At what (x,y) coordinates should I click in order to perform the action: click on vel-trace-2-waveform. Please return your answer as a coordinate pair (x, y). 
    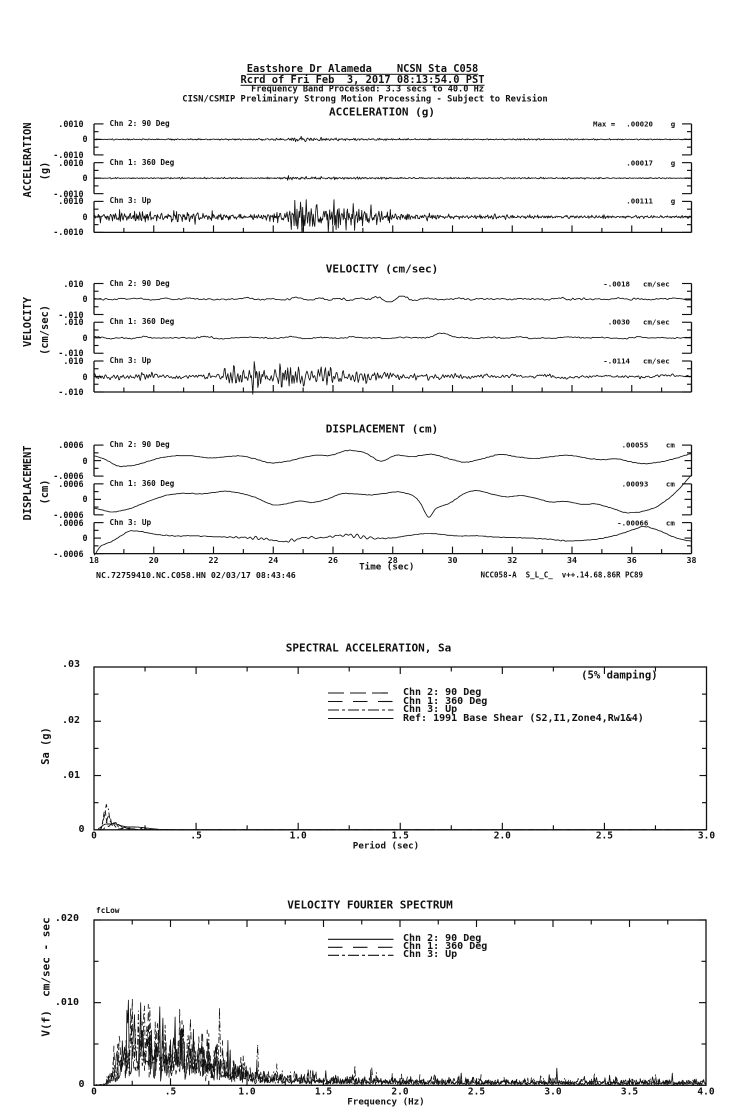
    Looking at the image, I should click on (392, 378).